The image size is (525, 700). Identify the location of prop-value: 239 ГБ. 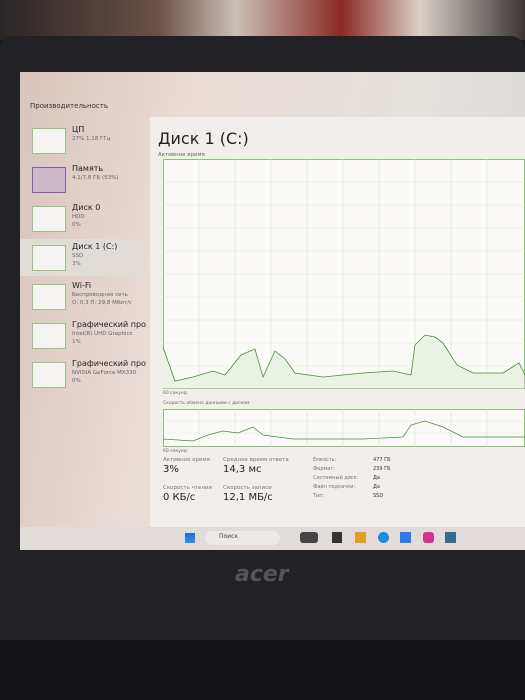
(382, 469).